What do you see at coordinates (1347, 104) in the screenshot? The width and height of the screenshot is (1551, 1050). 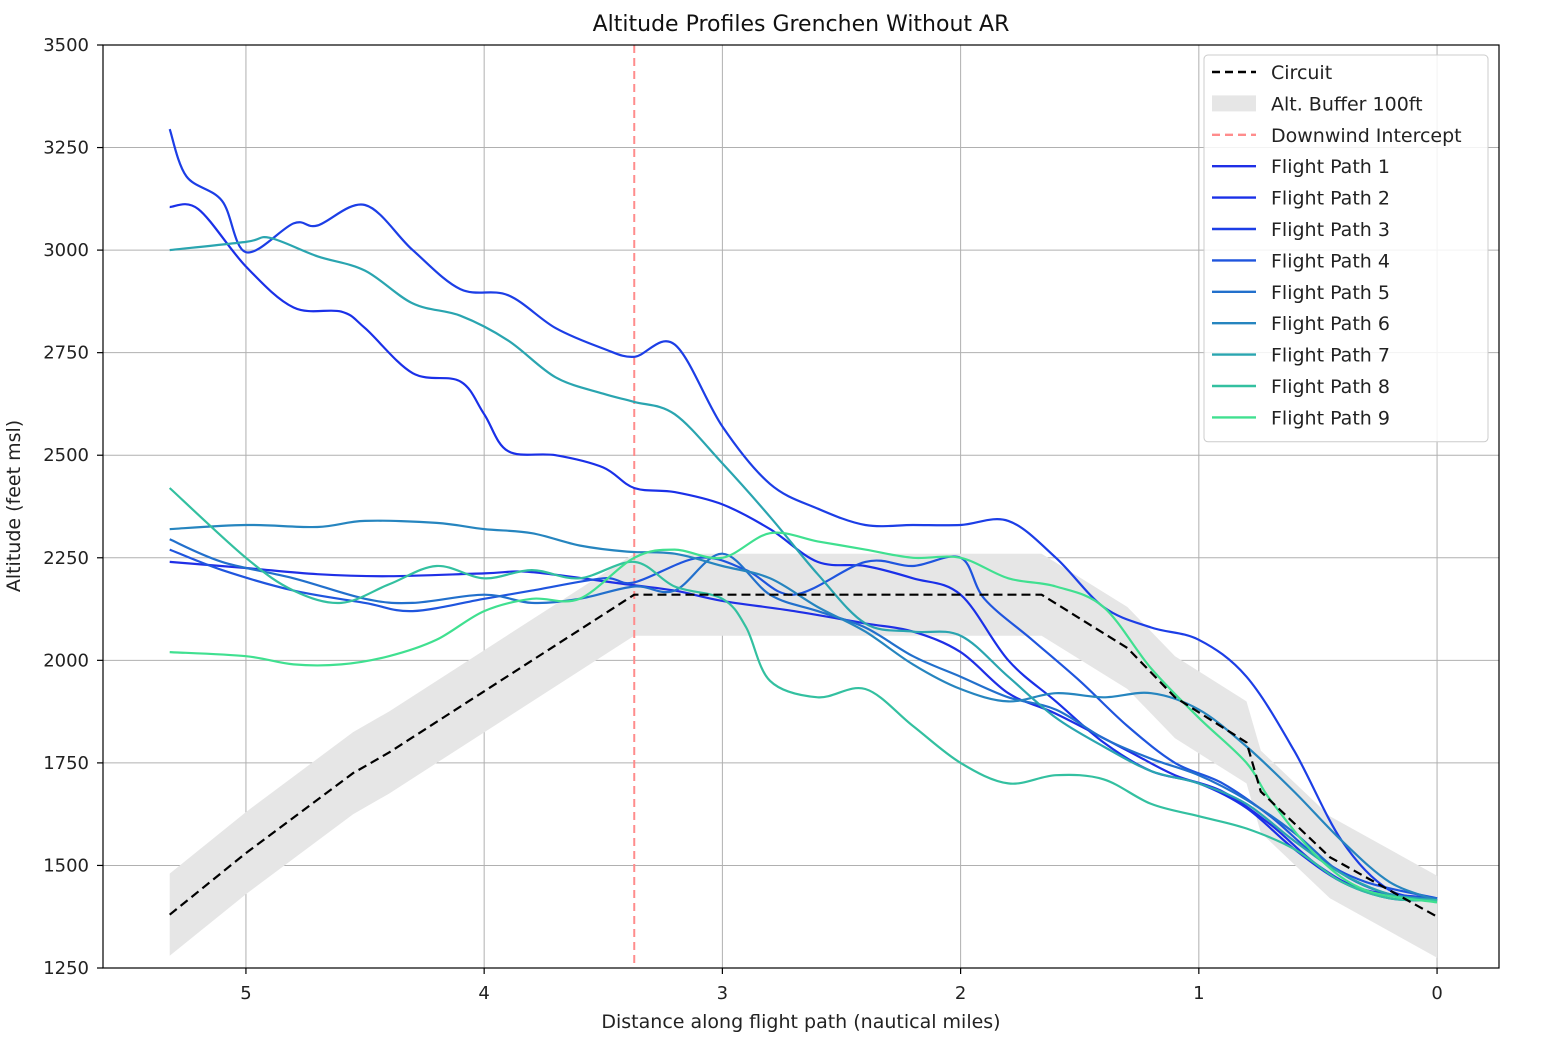 I see `legend-label: Alt. Buffer 100ft` at bounding box center [1347, 104].